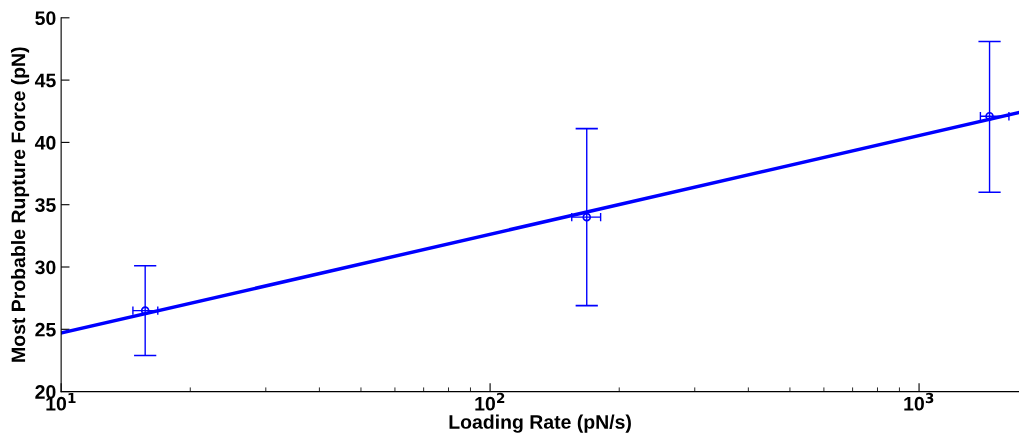 This screenshot has height=445, width=1019. I want to click on y-tick-label: 35, so click(45, 205).